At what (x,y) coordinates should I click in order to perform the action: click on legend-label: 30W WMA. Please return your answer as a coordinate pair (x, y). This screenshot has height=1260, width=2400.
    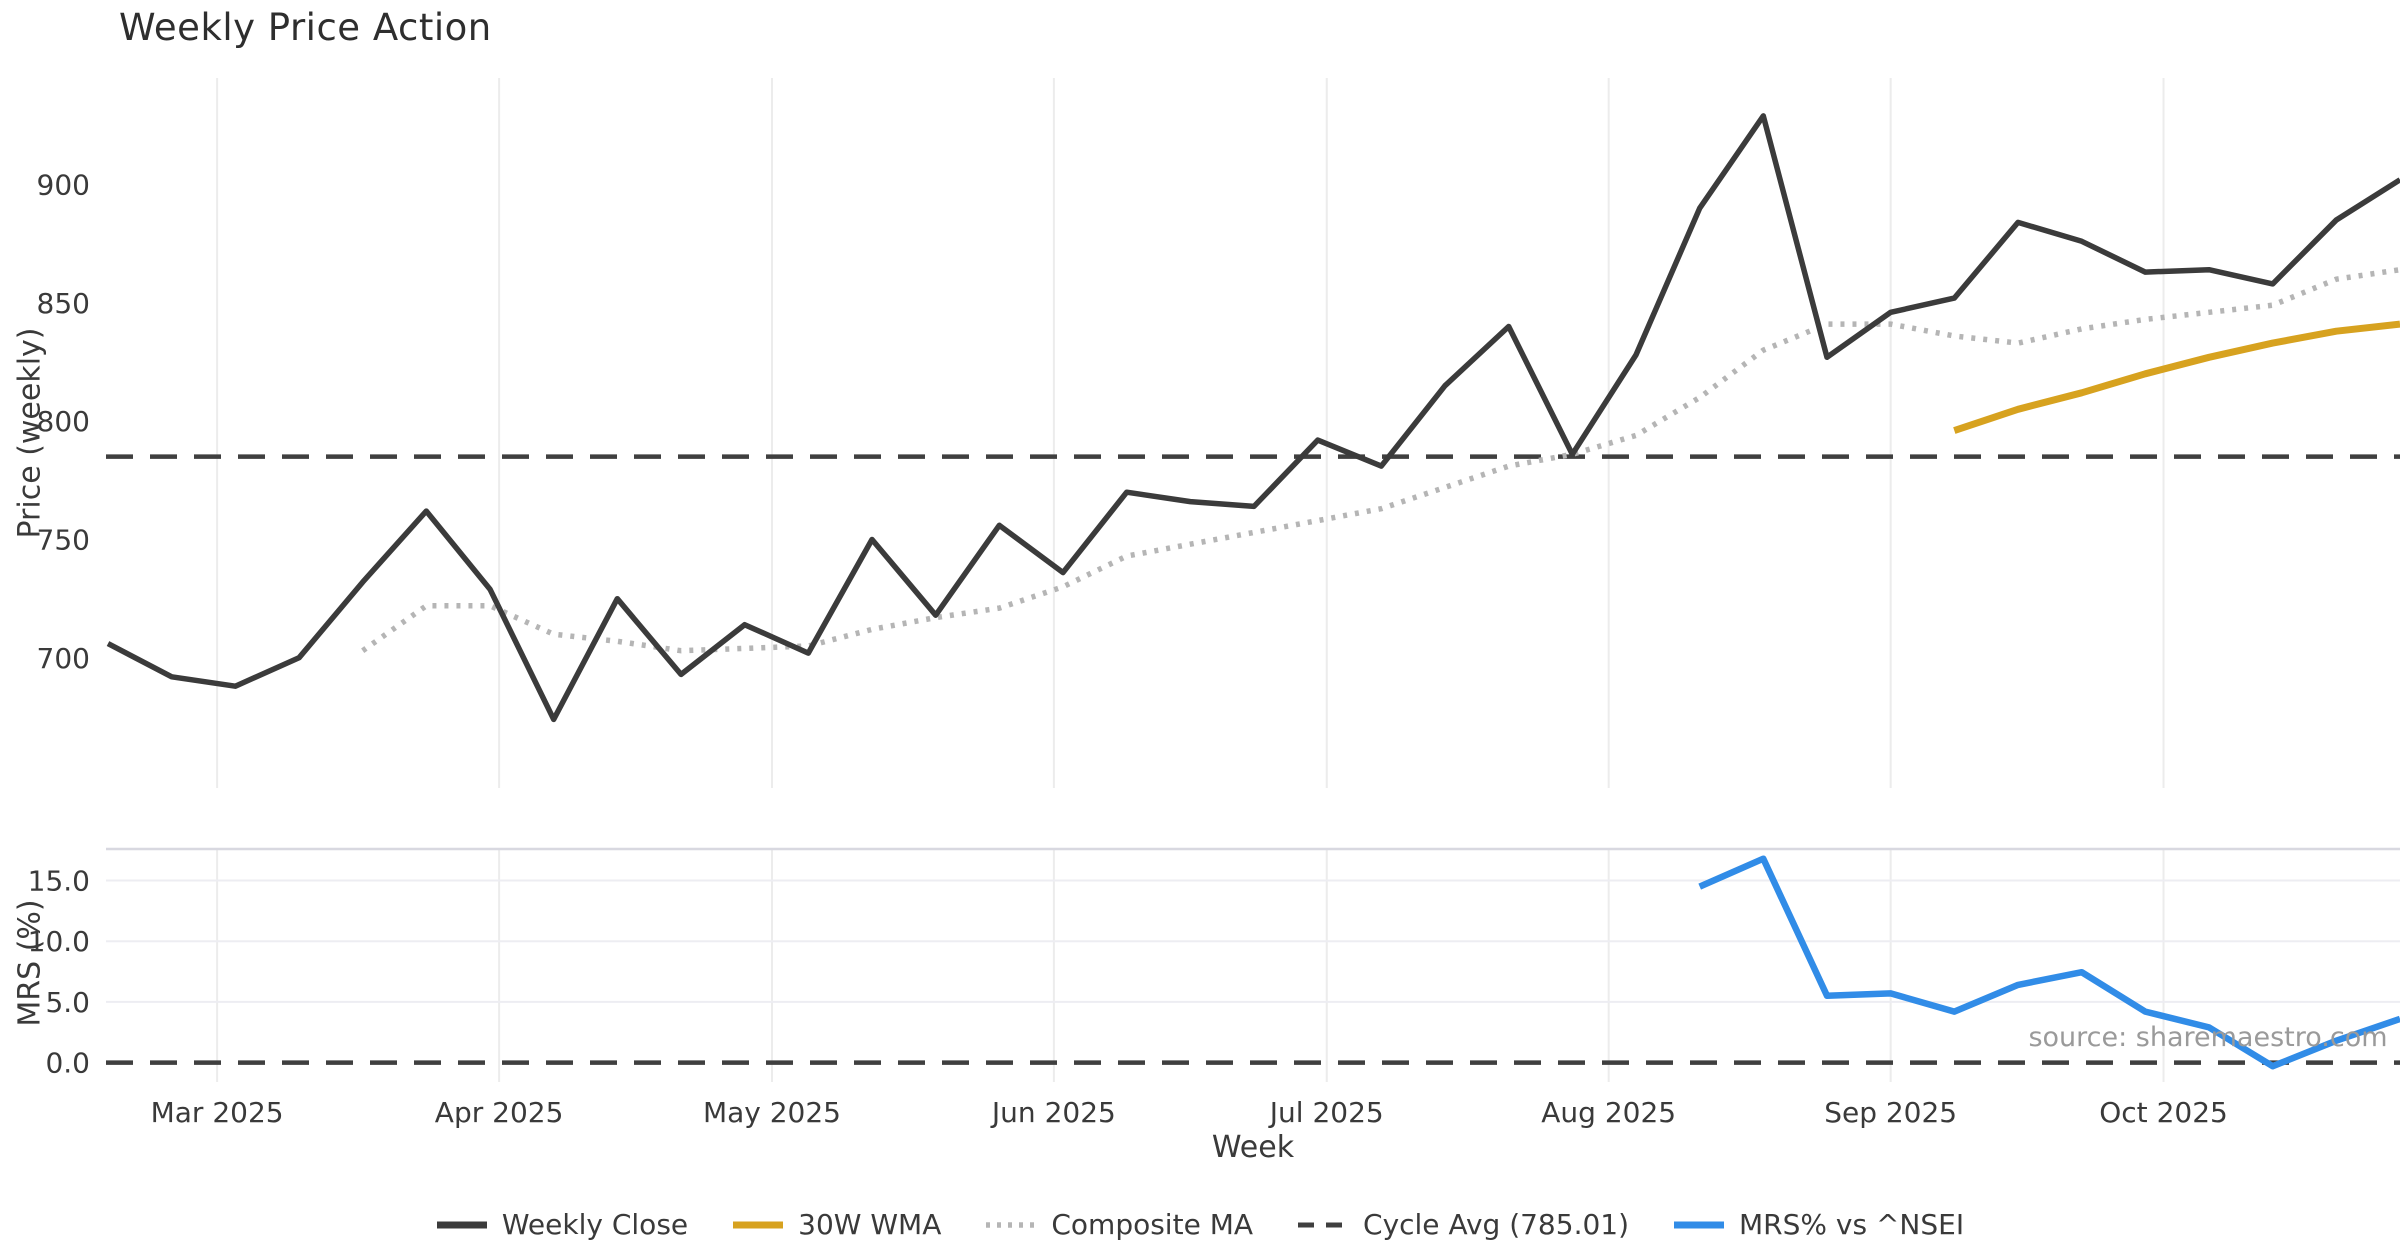
    Looking at the image, I should click on (870, 1224).